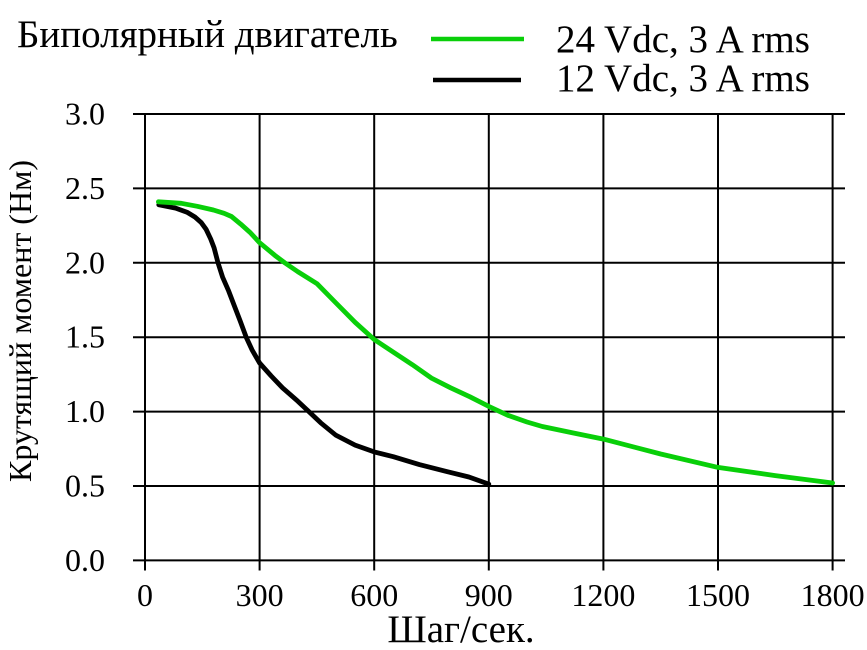 The width and height of the screenshot is (867, 650). What do you see at coordinates (683, 78) in the screenshot?
I see `svg-text: 12 Vdc, 3 A rms` at bounding box center [683, 78].